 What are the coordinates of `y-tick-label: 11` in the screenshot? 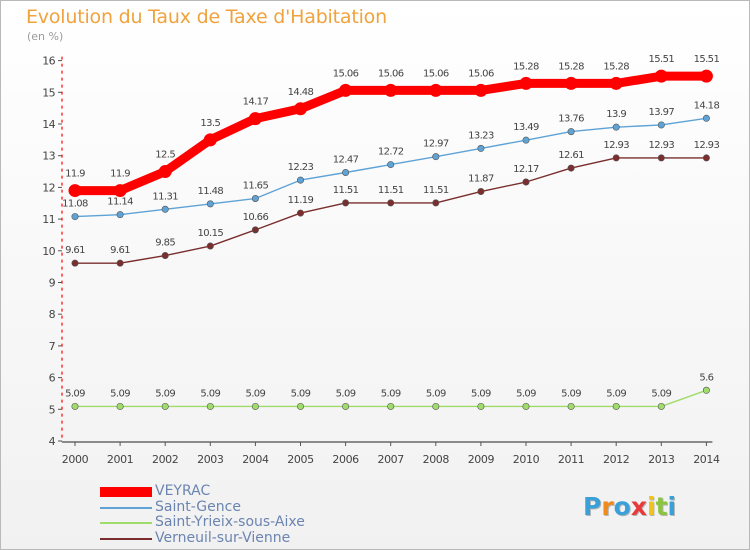 It's located at (48, 219).